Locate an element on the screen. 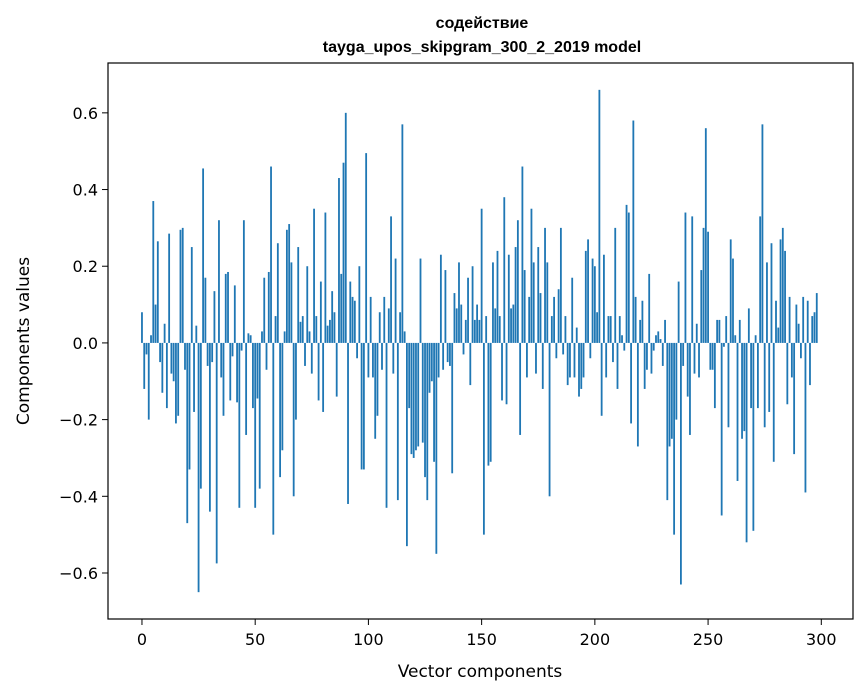 Image resolution: width=867 pixels, height=696 pixels. x-tick-label: 250 is located at coordinates (708, 639).